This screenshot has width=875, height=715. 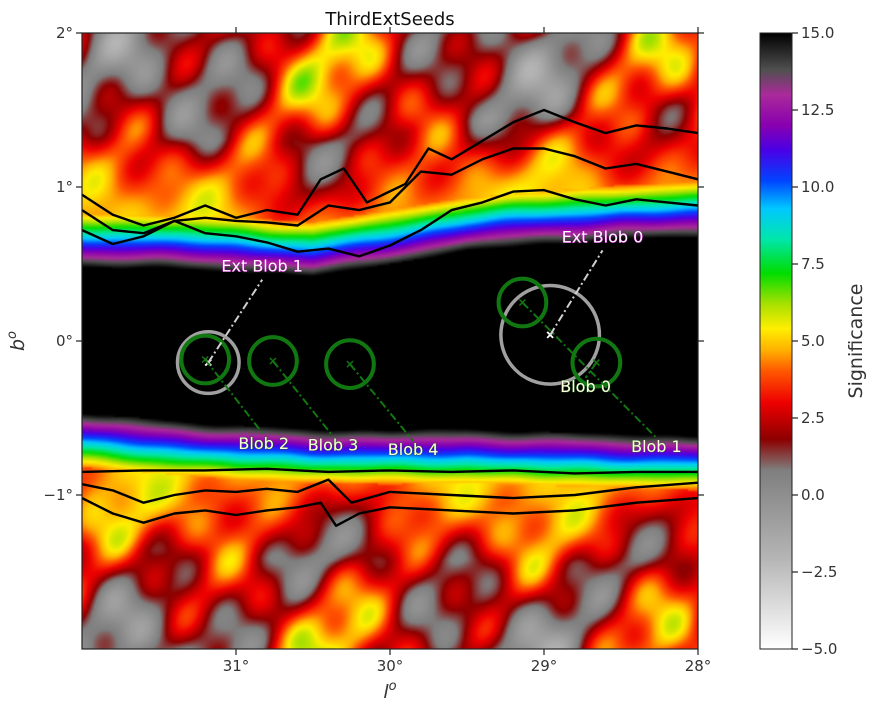 I want to click on colorbar-title: Significance, so click(x=856, y=341).